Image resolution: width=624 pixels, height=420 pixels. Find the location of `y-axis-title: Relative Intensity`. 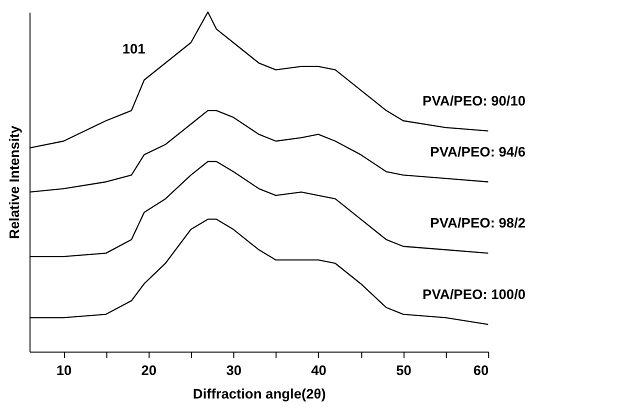

y-axis-title: Relative Intensity is located at coordinates (14, 182).